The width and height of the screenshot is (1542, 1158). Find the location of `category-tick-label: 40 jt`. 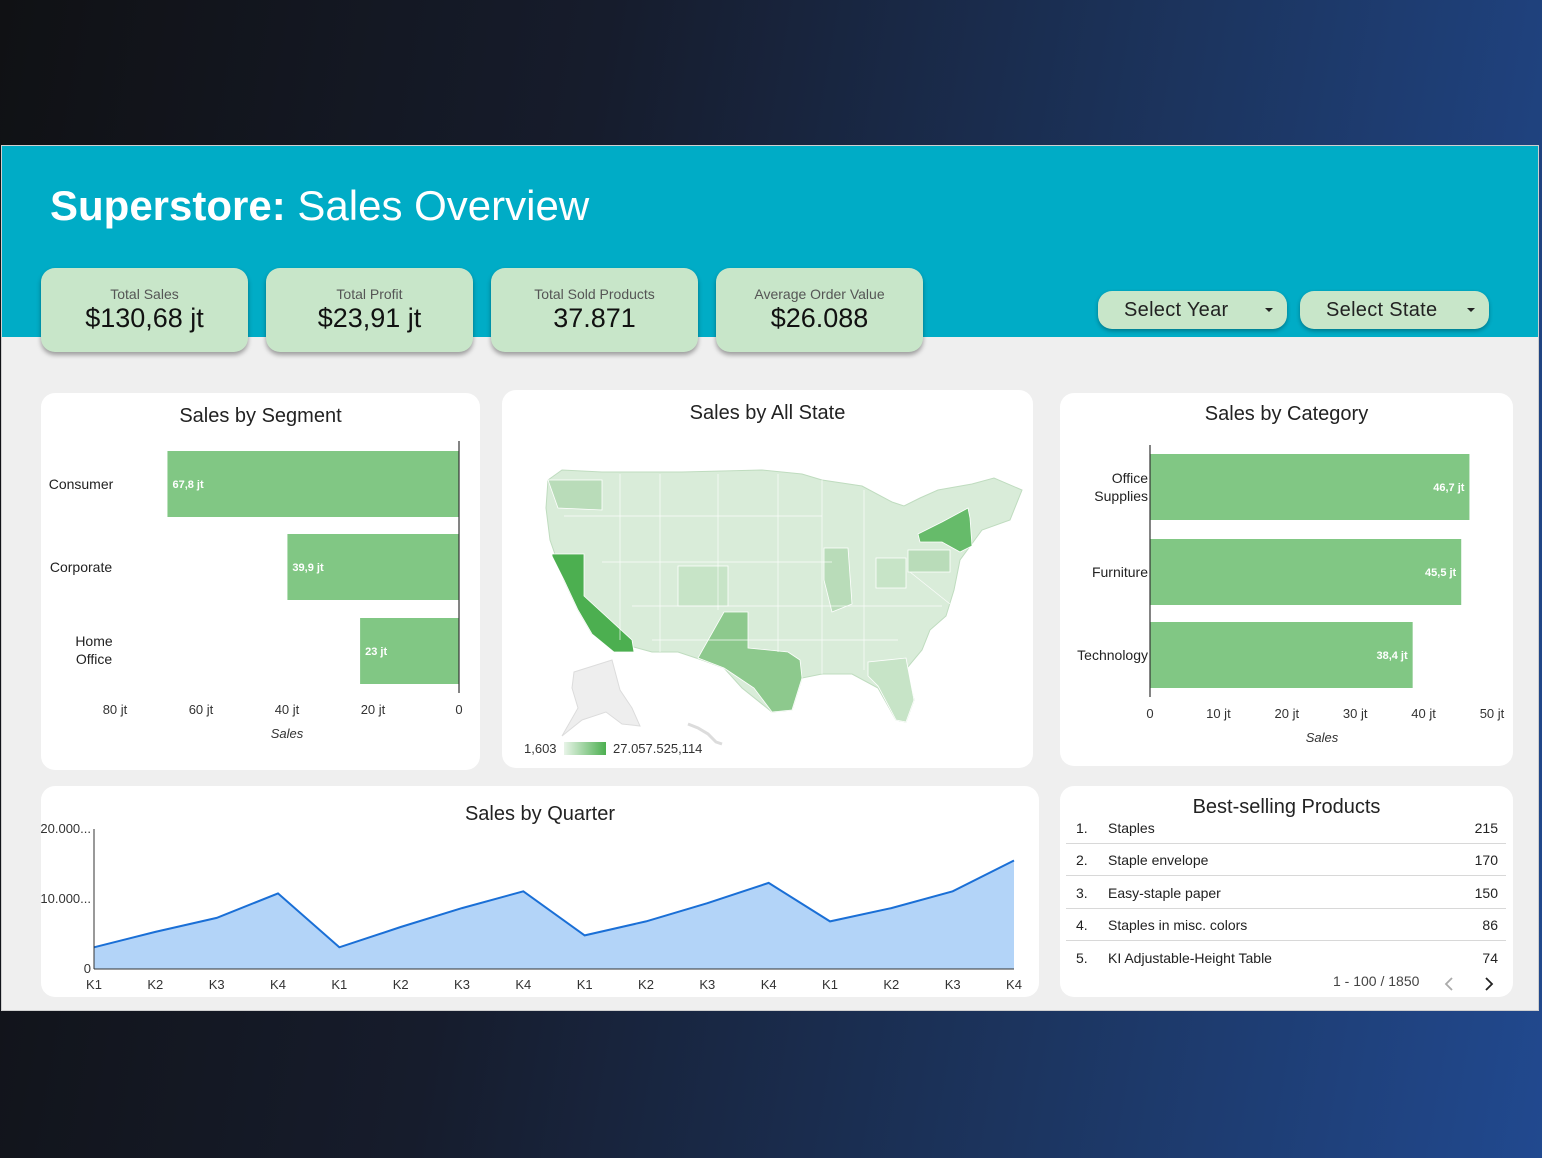

category-tick-label: 40 jt is located at coordinates (1423, 713).